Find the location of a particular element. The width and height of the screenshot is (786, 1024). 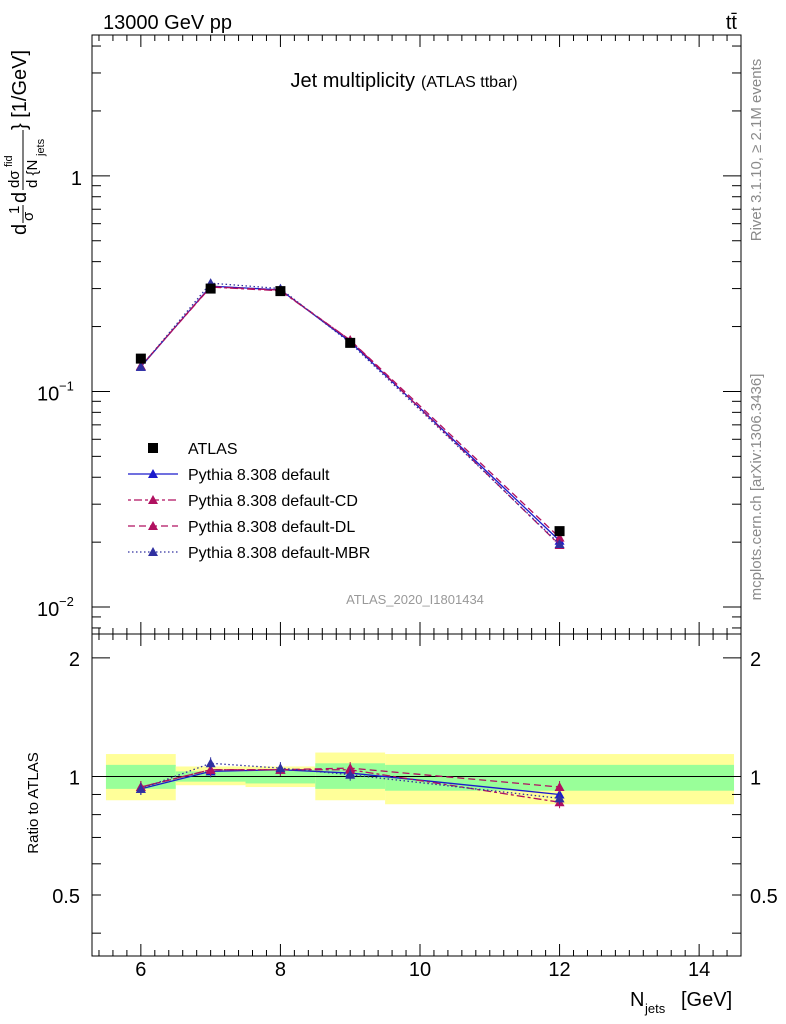

legend-label-4: Pythia 8.308 default-MBR is located at coordinates (279, 553).